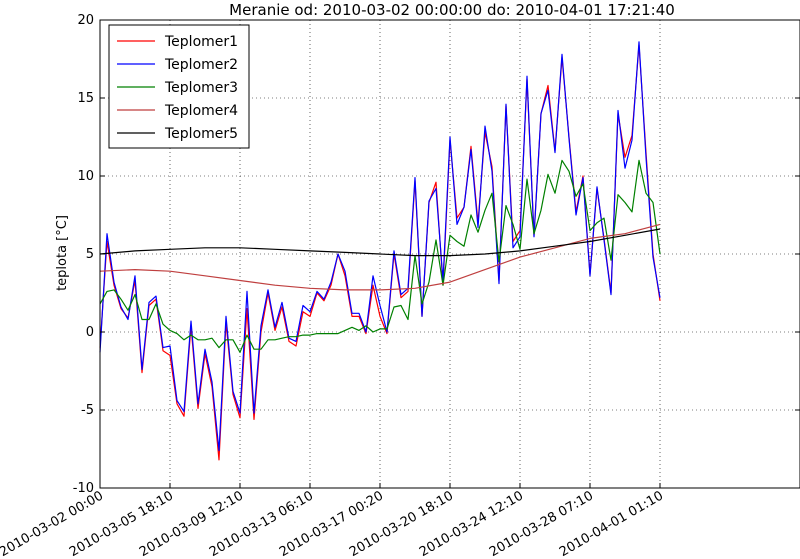 This screenshot has width=800, height=559. What do you see at coordinates (201, 111) in the screenshot?
I see `legend-label: Teplomer4` at bounding box center [201, 111].